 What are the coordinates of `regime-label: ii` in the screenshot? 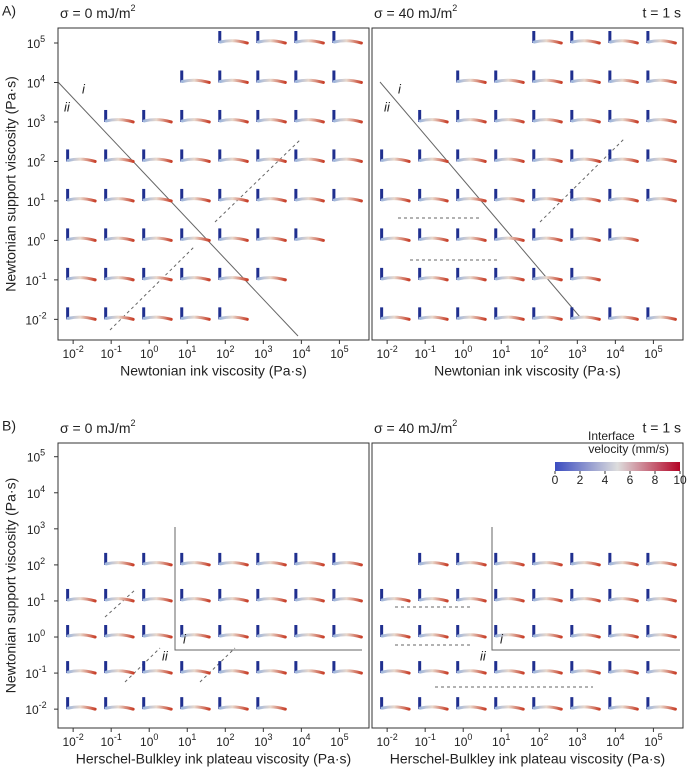 It's located at (67, 106).